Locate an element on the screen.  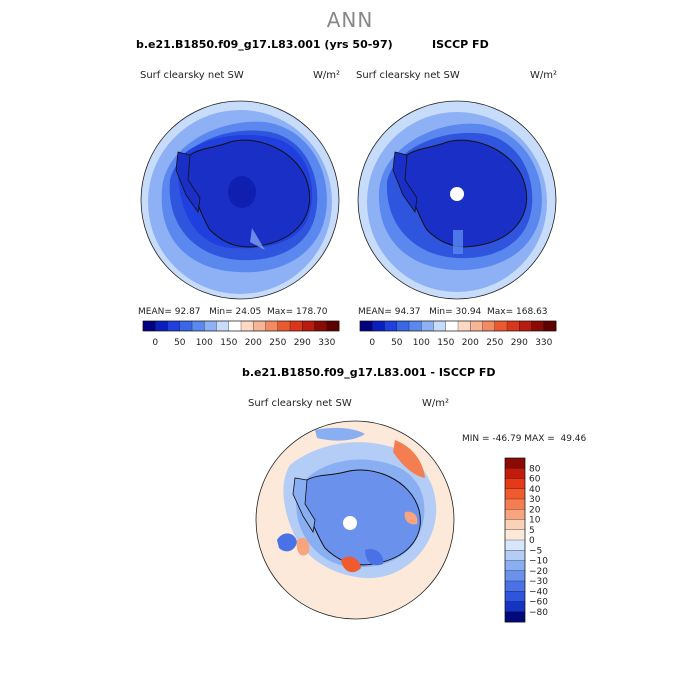
colorbar-tick-label: 30 is located at coordinates (535, 500).